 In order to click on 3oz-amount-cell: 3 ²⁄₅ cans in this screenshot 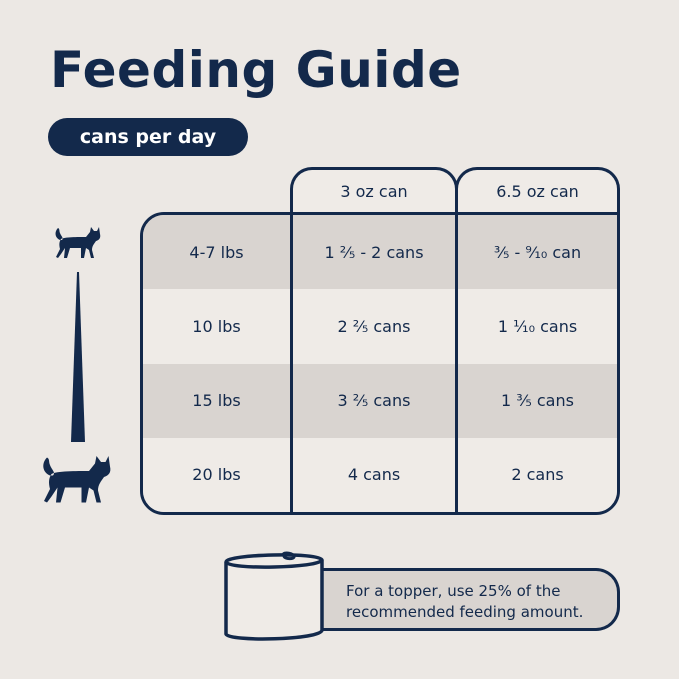, I will do `click(372, 400)`.